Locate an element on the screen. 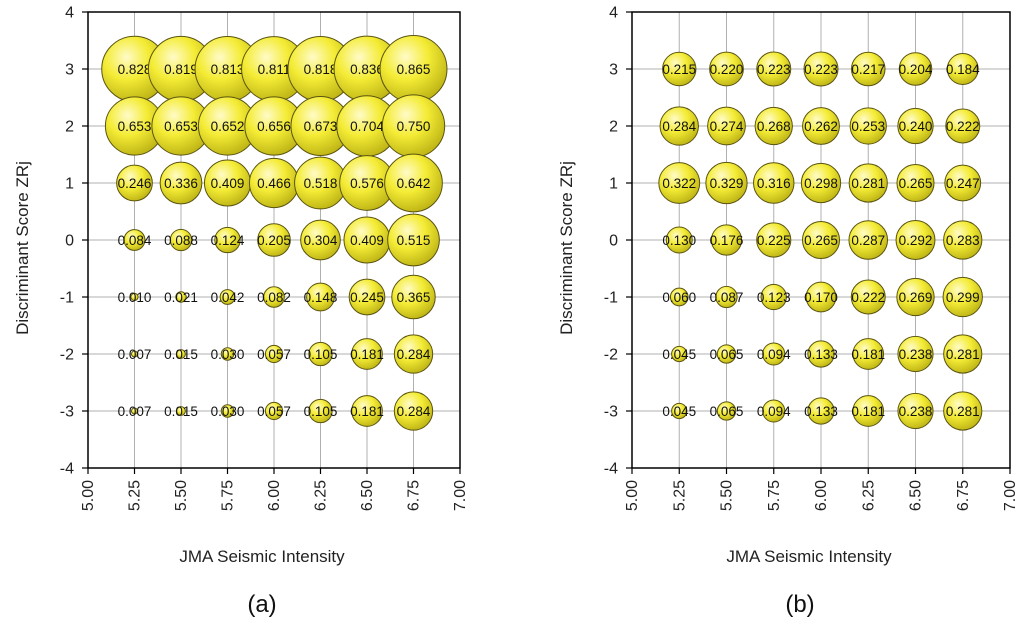 This screenshot has height=626, width=1024. bubble-value-label: 0.065 is located at coordinates (727, 411).